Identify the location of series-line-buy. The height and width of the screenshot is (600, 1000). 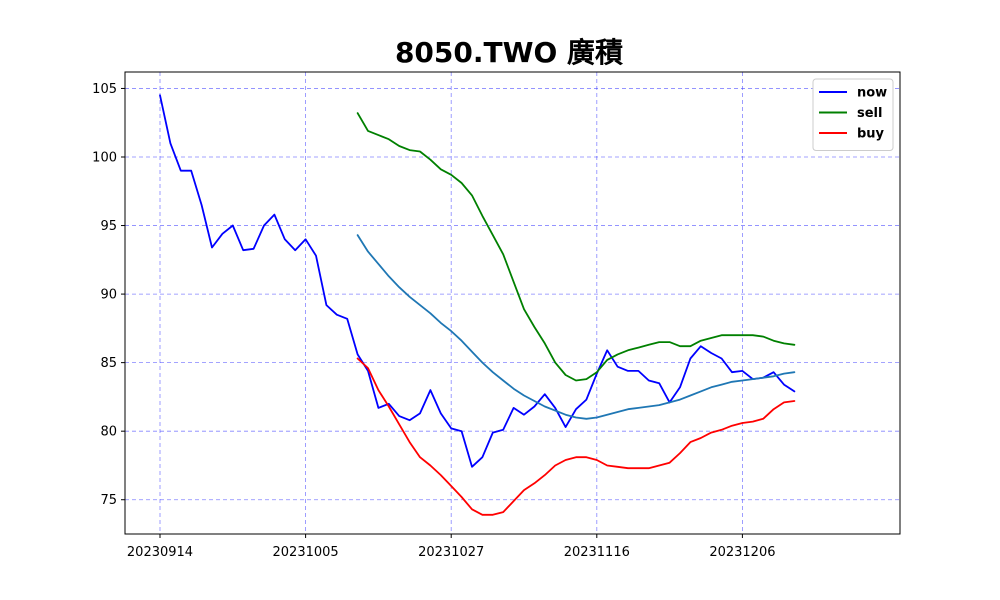
(576, 436).